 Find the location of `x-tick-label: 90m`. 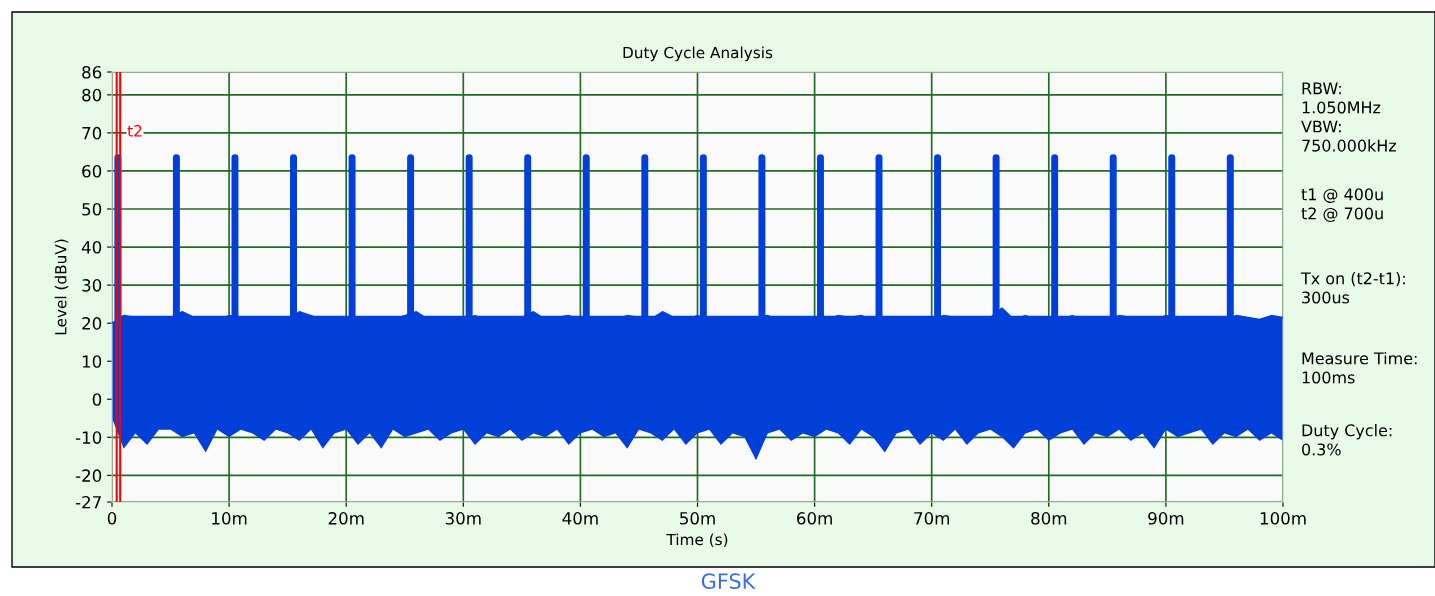

x-tick-label: 90m is located at coordinates (1166, 518).